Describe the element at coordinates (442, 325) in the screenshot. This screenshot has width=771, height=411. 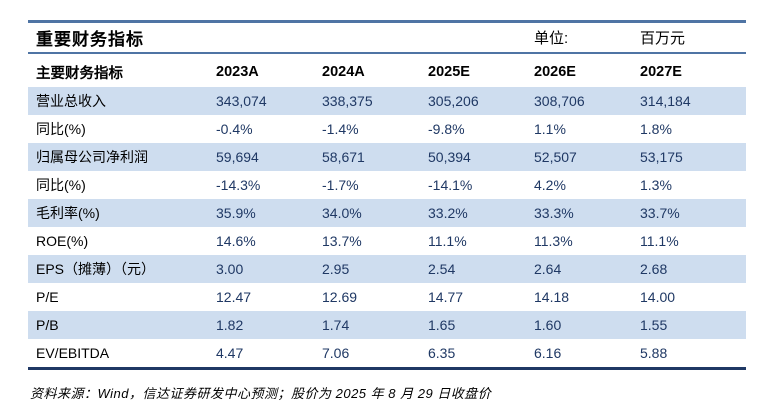
I see `row-value: 1.65` at that location.